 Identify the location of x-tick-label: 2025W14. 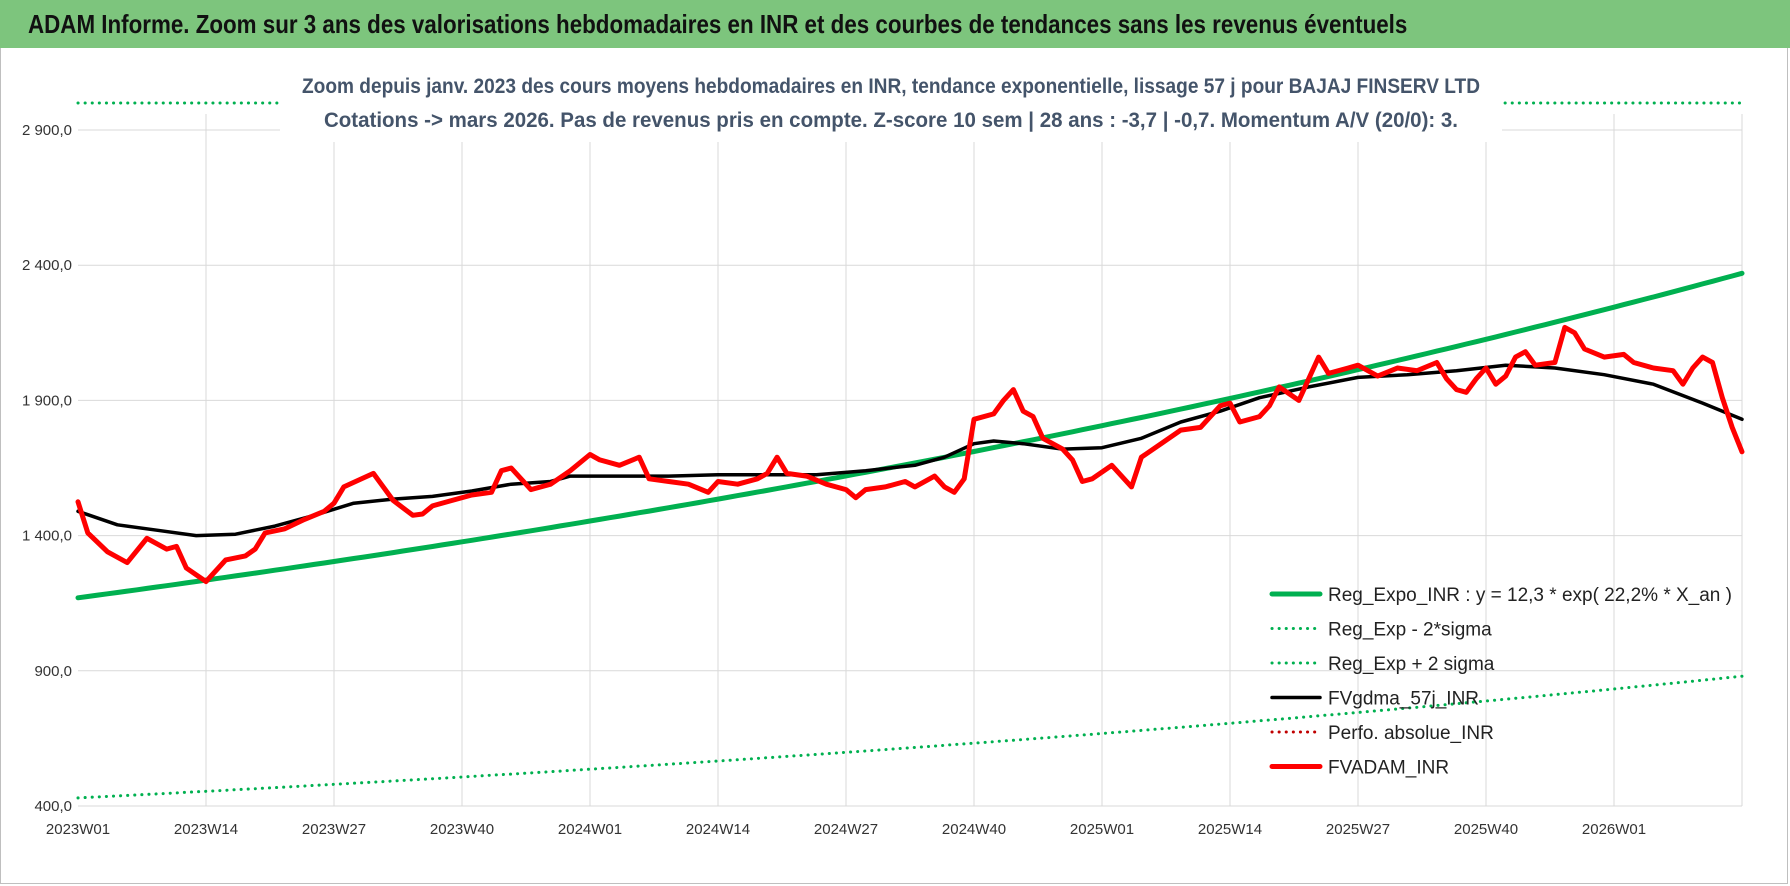
(1230, 829).